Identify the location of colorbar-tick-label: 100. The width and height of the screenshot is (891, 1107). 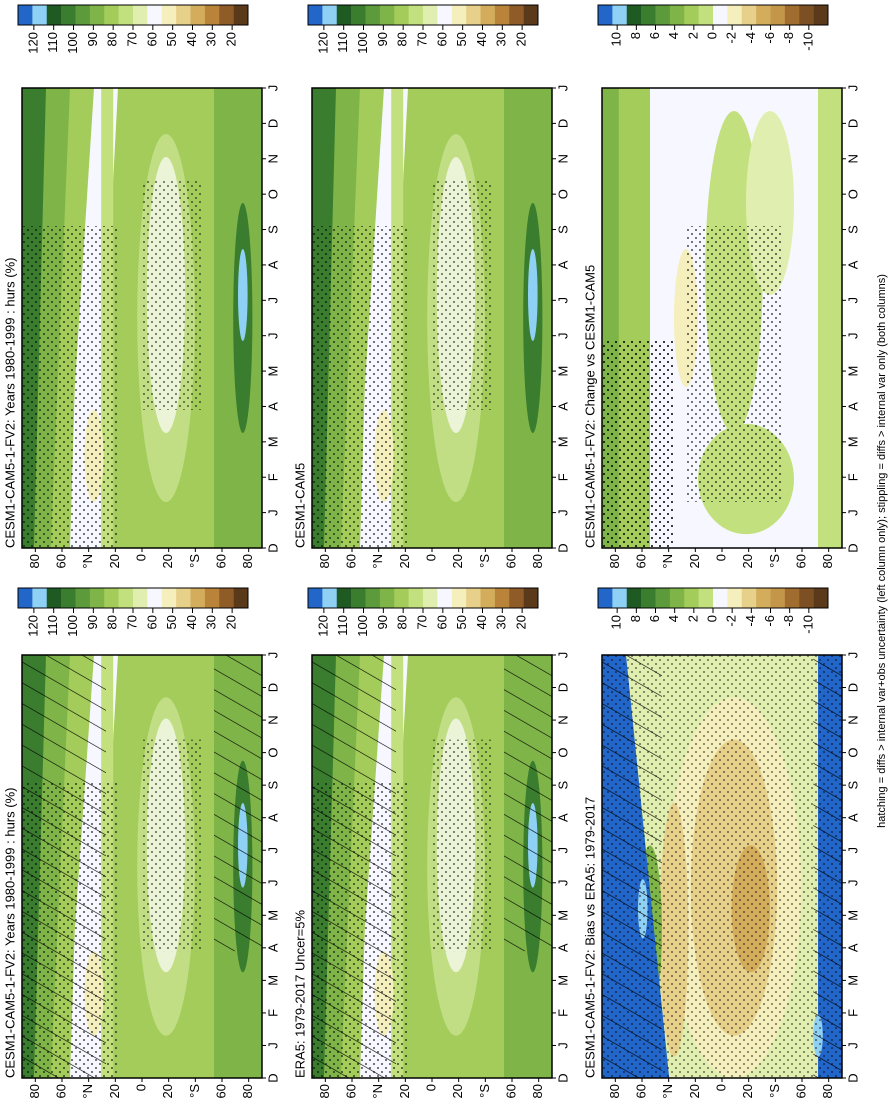
(72, 626).